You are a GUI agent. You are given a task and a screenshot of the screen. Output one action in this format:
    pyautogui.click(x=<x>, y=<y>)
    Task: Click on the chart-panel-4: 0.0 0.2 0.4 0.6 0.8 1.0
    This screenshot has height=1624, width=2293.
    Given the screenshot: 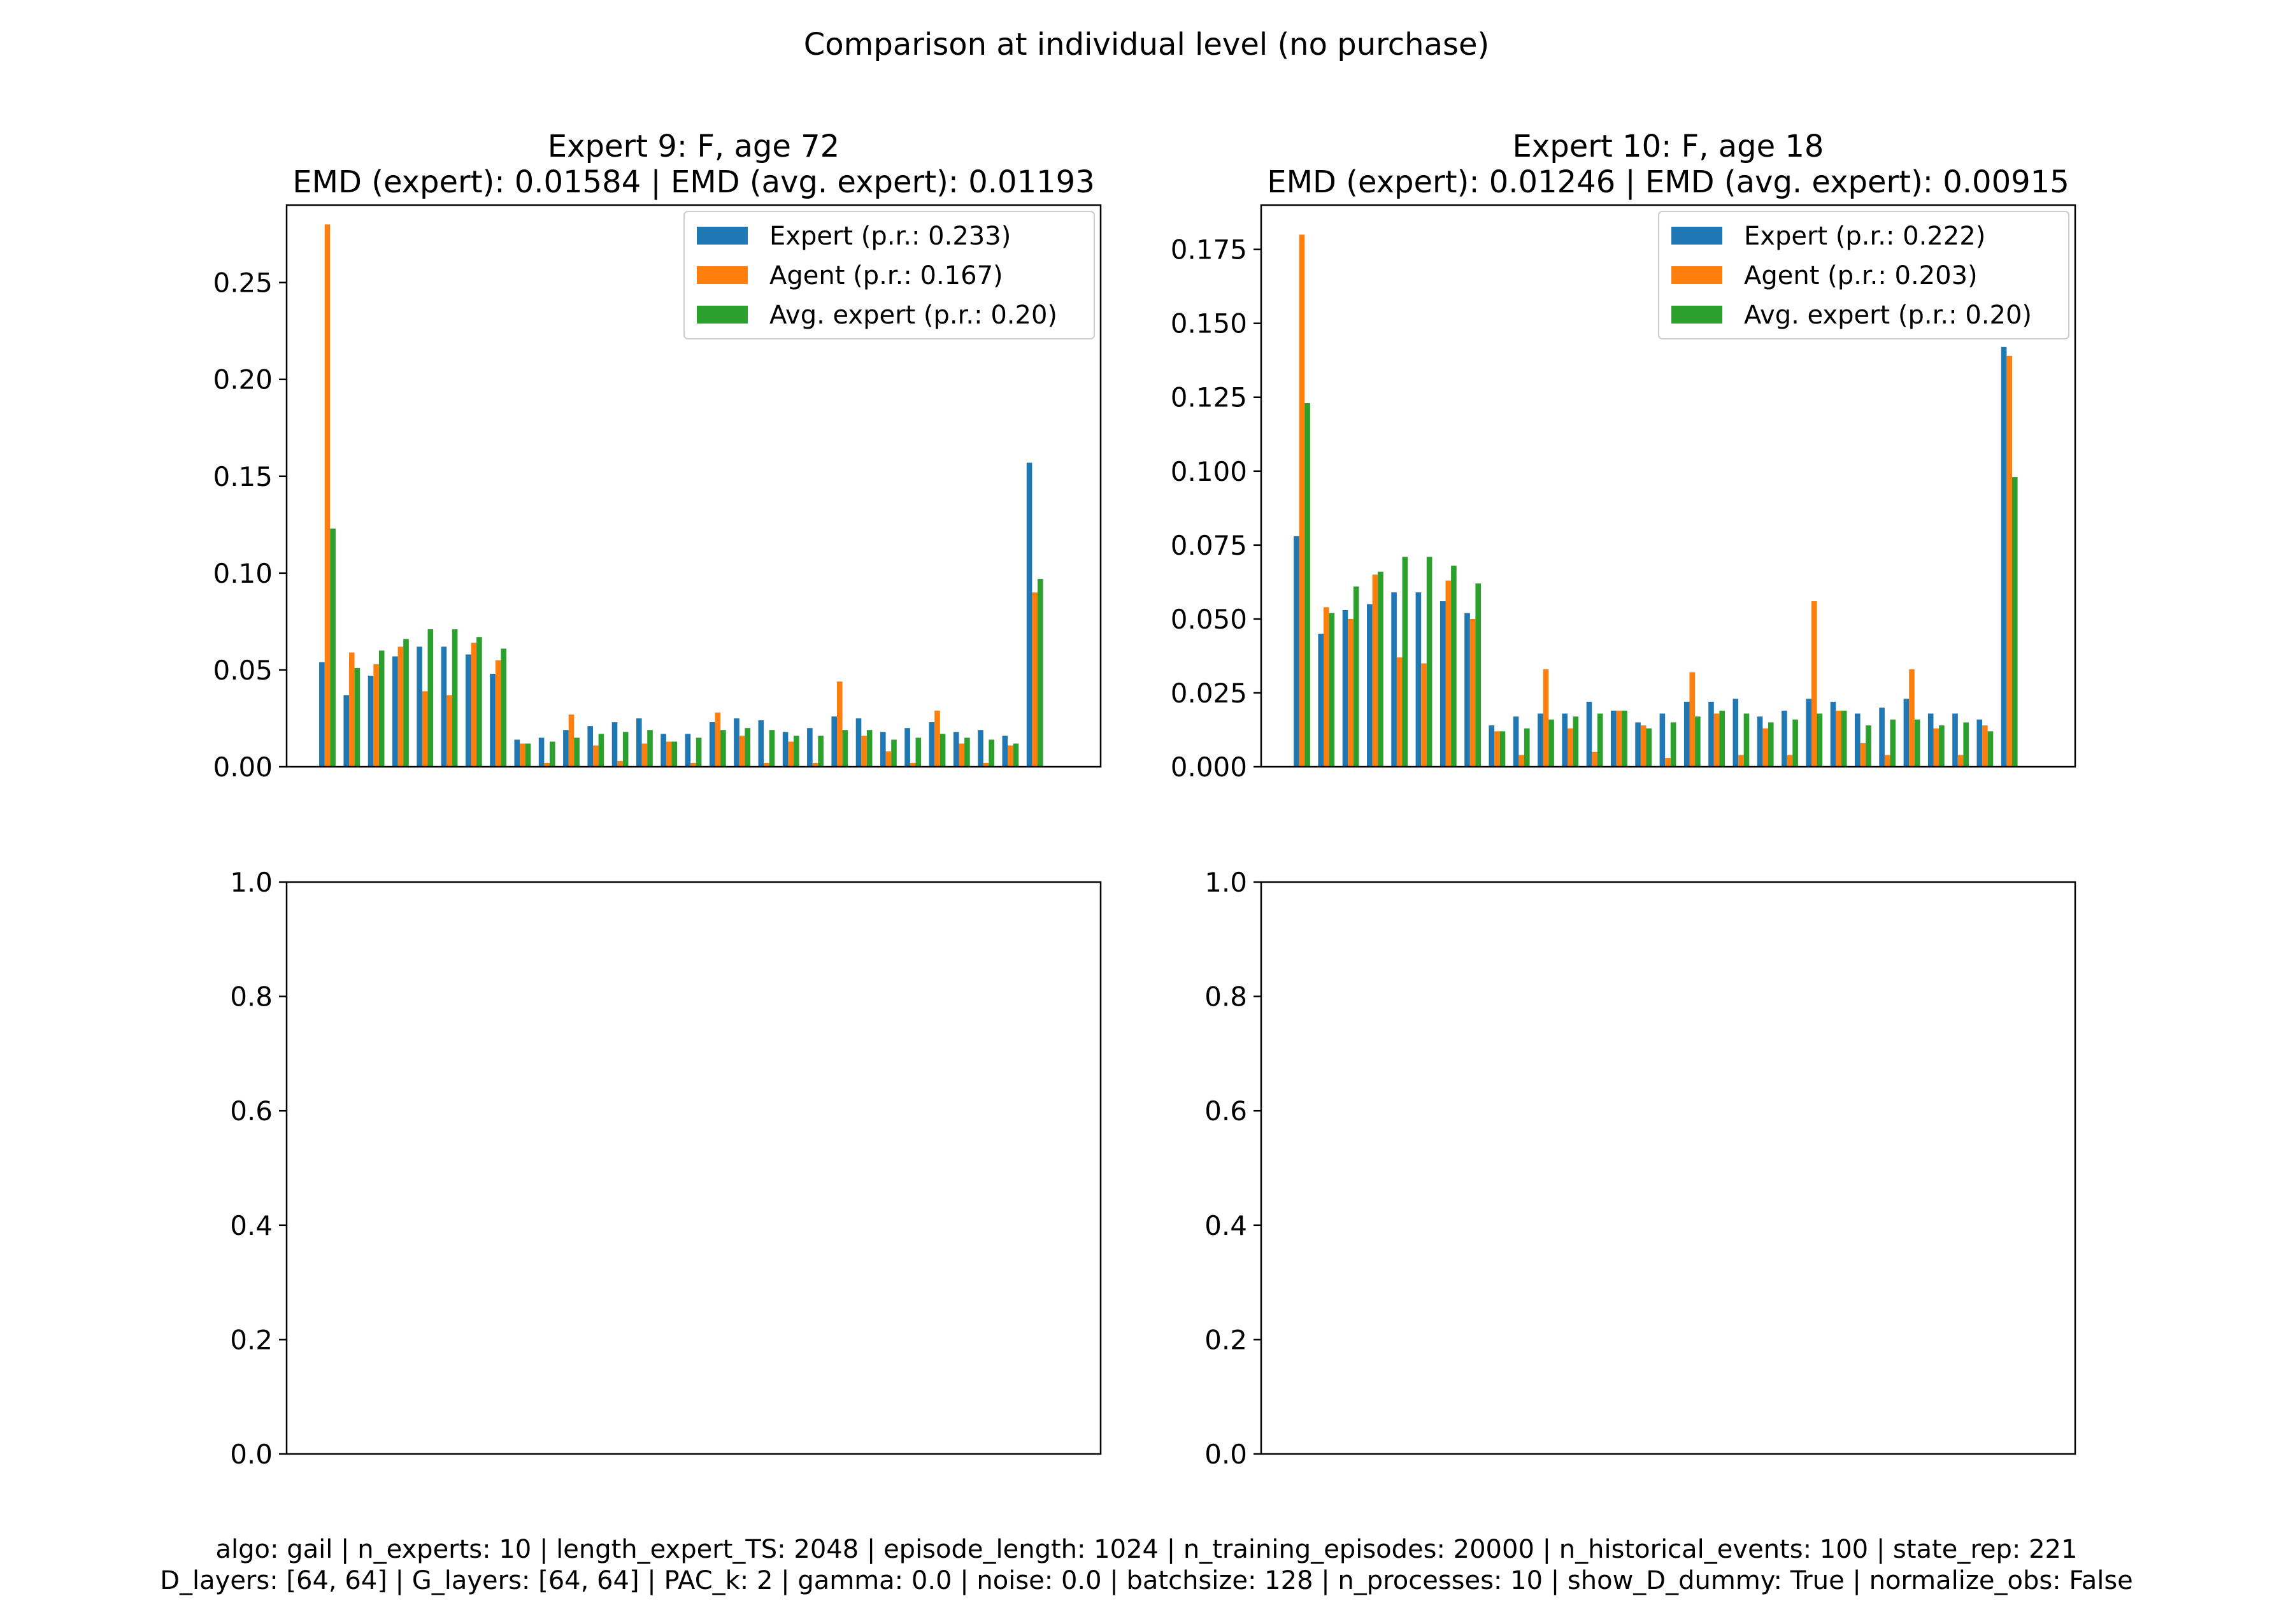 What is the action you would take?
    pyautogui.click(x=1640, y=1168)
    